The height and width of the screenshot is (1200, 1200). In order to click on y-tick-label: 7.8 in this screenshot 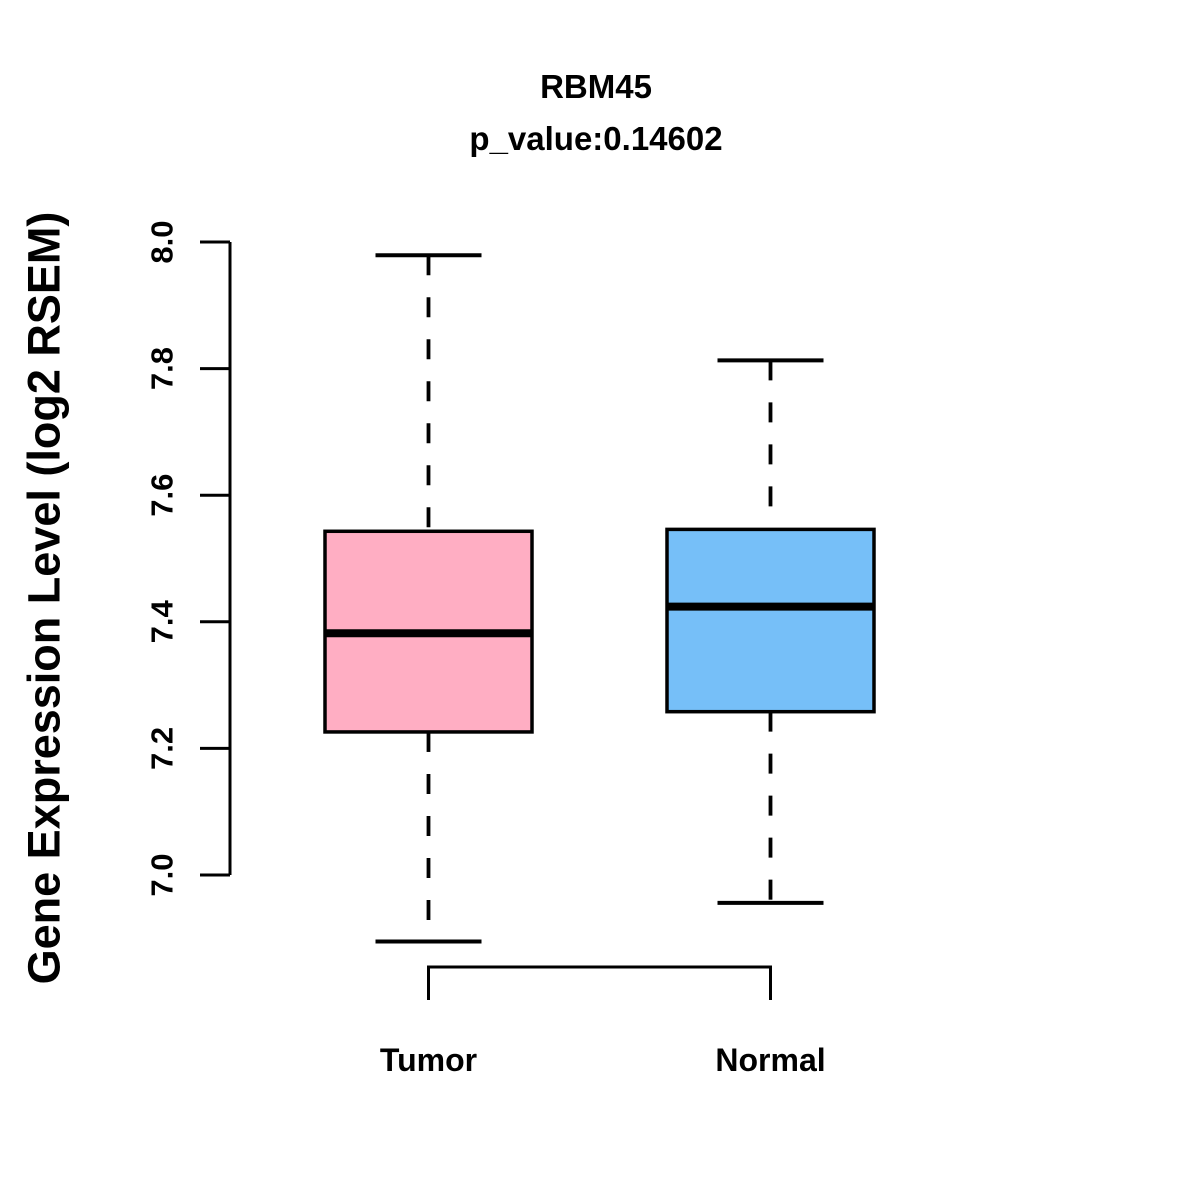, I will do `click(162, 368)`.